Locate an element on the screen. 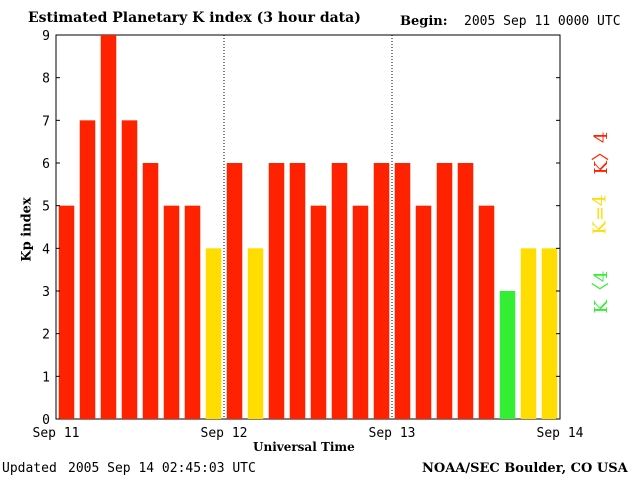  y-tick-label: 2 is located at coordinates (46, 335).